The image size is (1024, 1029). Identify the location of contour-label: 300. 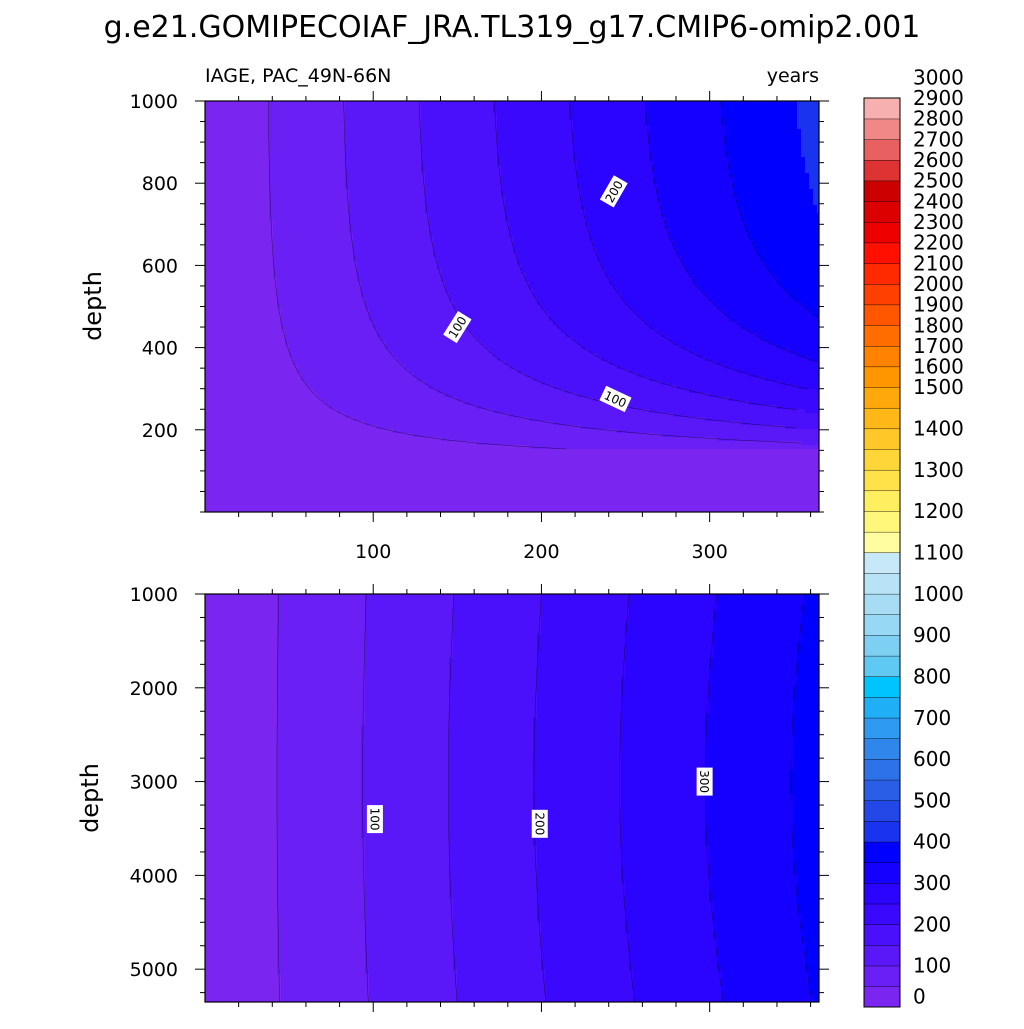
(704, 781).